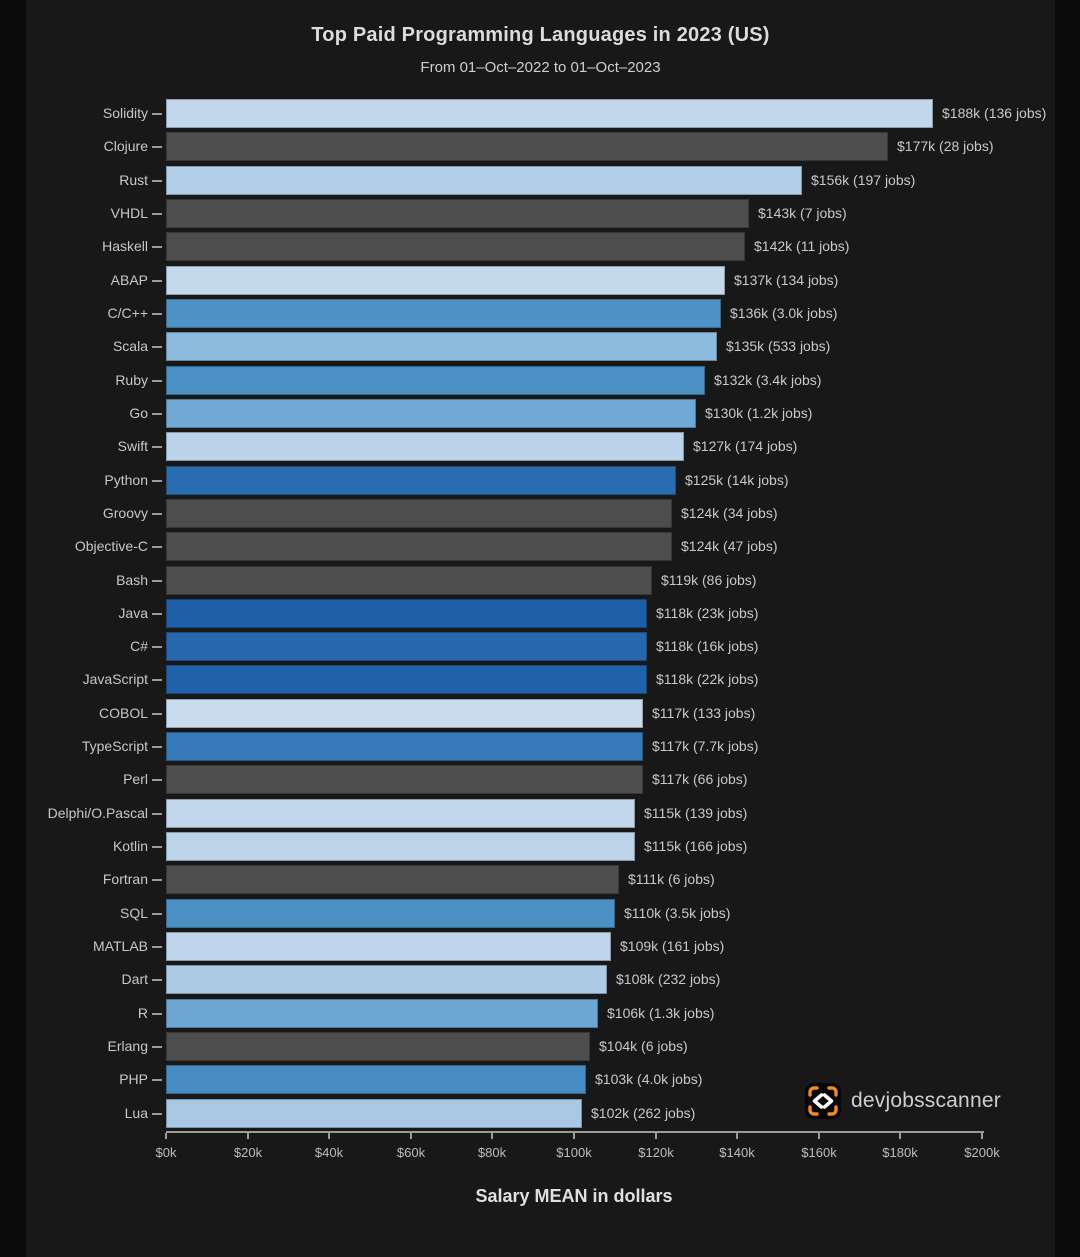 This screenshot has height=1257, width=1080. Describe the element at coordinates (900, 1152) in the screenshot. I see `x-tick-label: $180k` at that location.